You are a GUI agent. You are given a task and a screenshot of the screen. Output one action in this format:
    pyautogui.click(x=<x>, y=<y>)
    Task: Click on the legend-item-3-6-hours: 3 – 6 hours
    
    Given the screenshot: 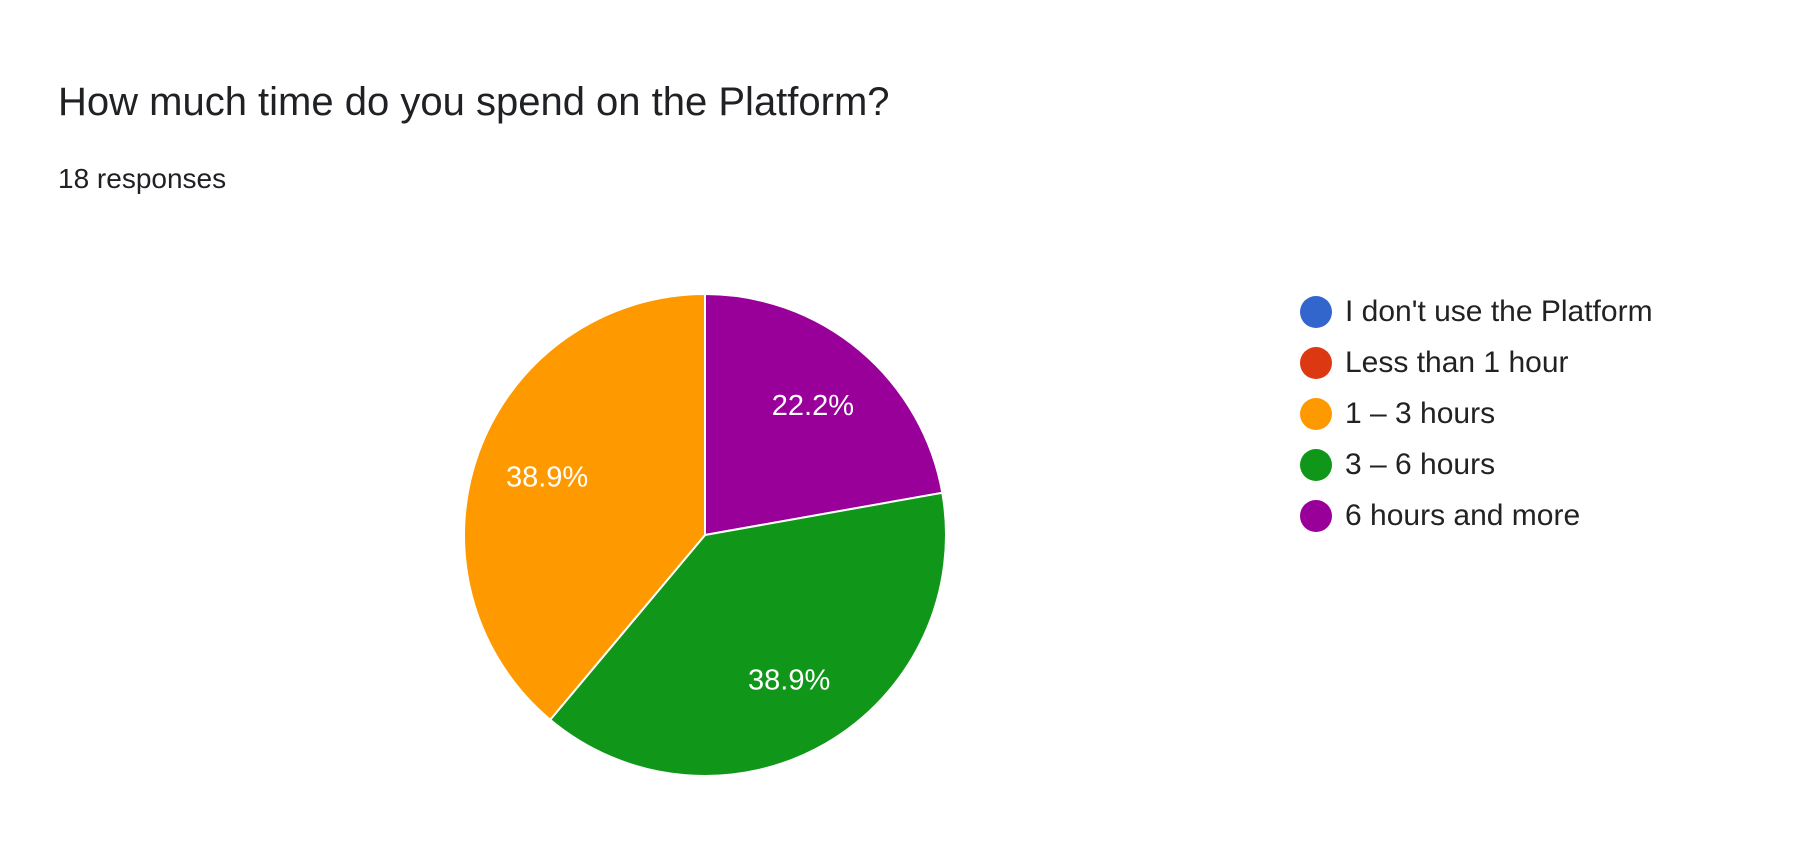 What is the action you would take?
    pyautogui.click(x=1476, y=464)
    